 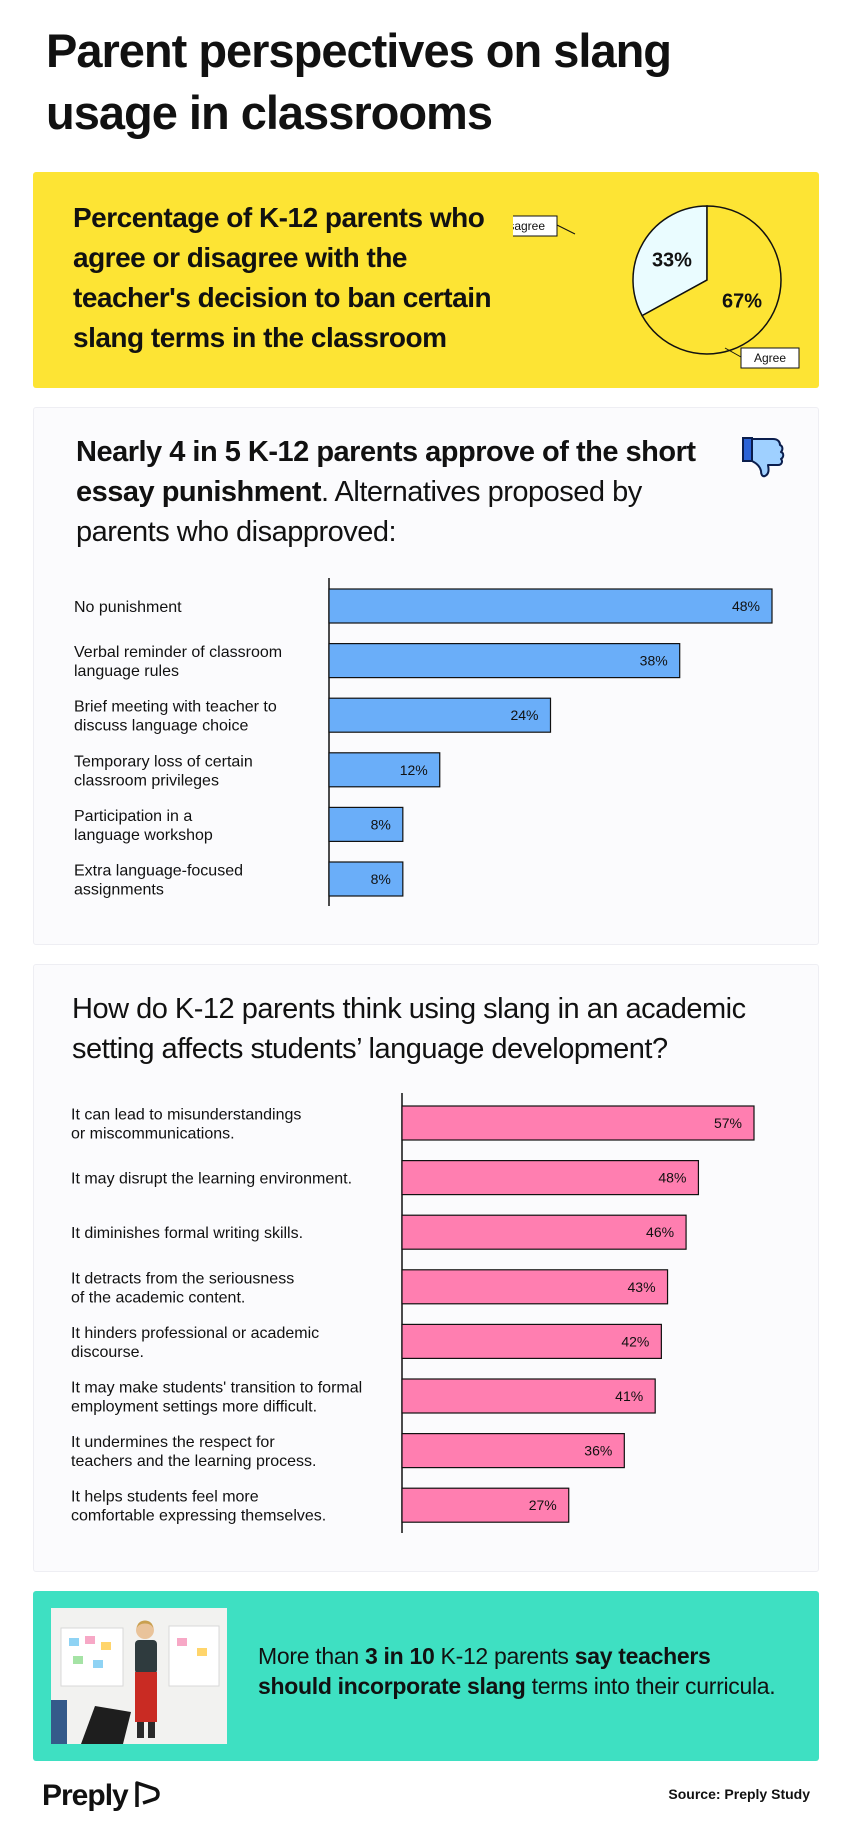 I want to click on callout-pre: More than, so click(x=311, y=1656).